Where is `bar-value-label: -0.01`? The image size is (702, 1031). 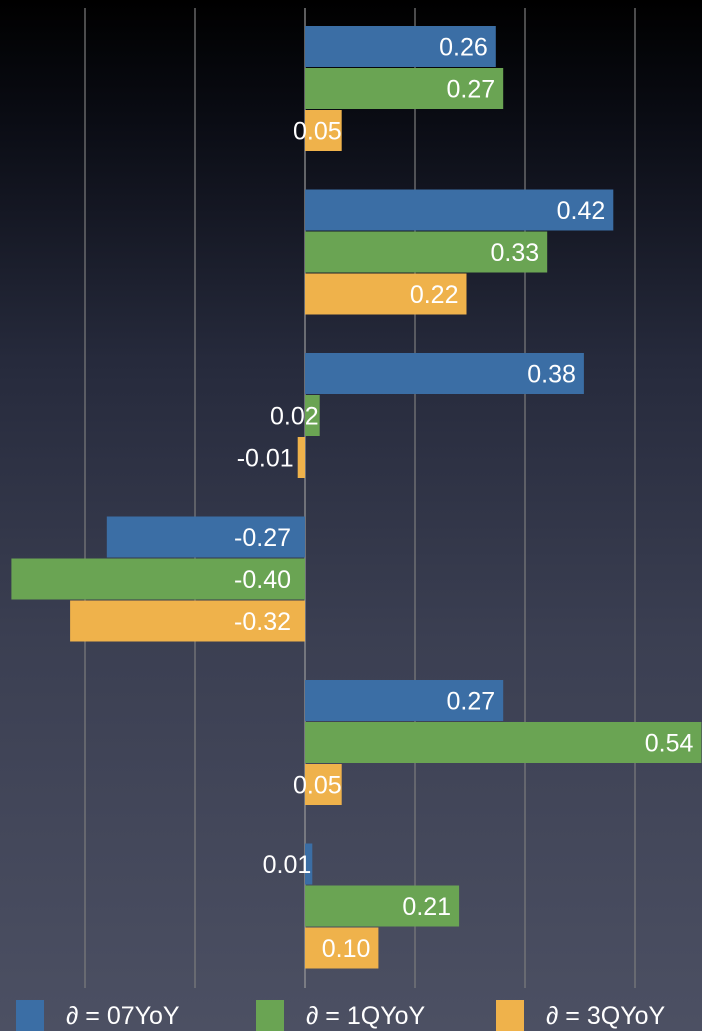
bar-value-label: -0.01 is located at coordinates (265, 459).